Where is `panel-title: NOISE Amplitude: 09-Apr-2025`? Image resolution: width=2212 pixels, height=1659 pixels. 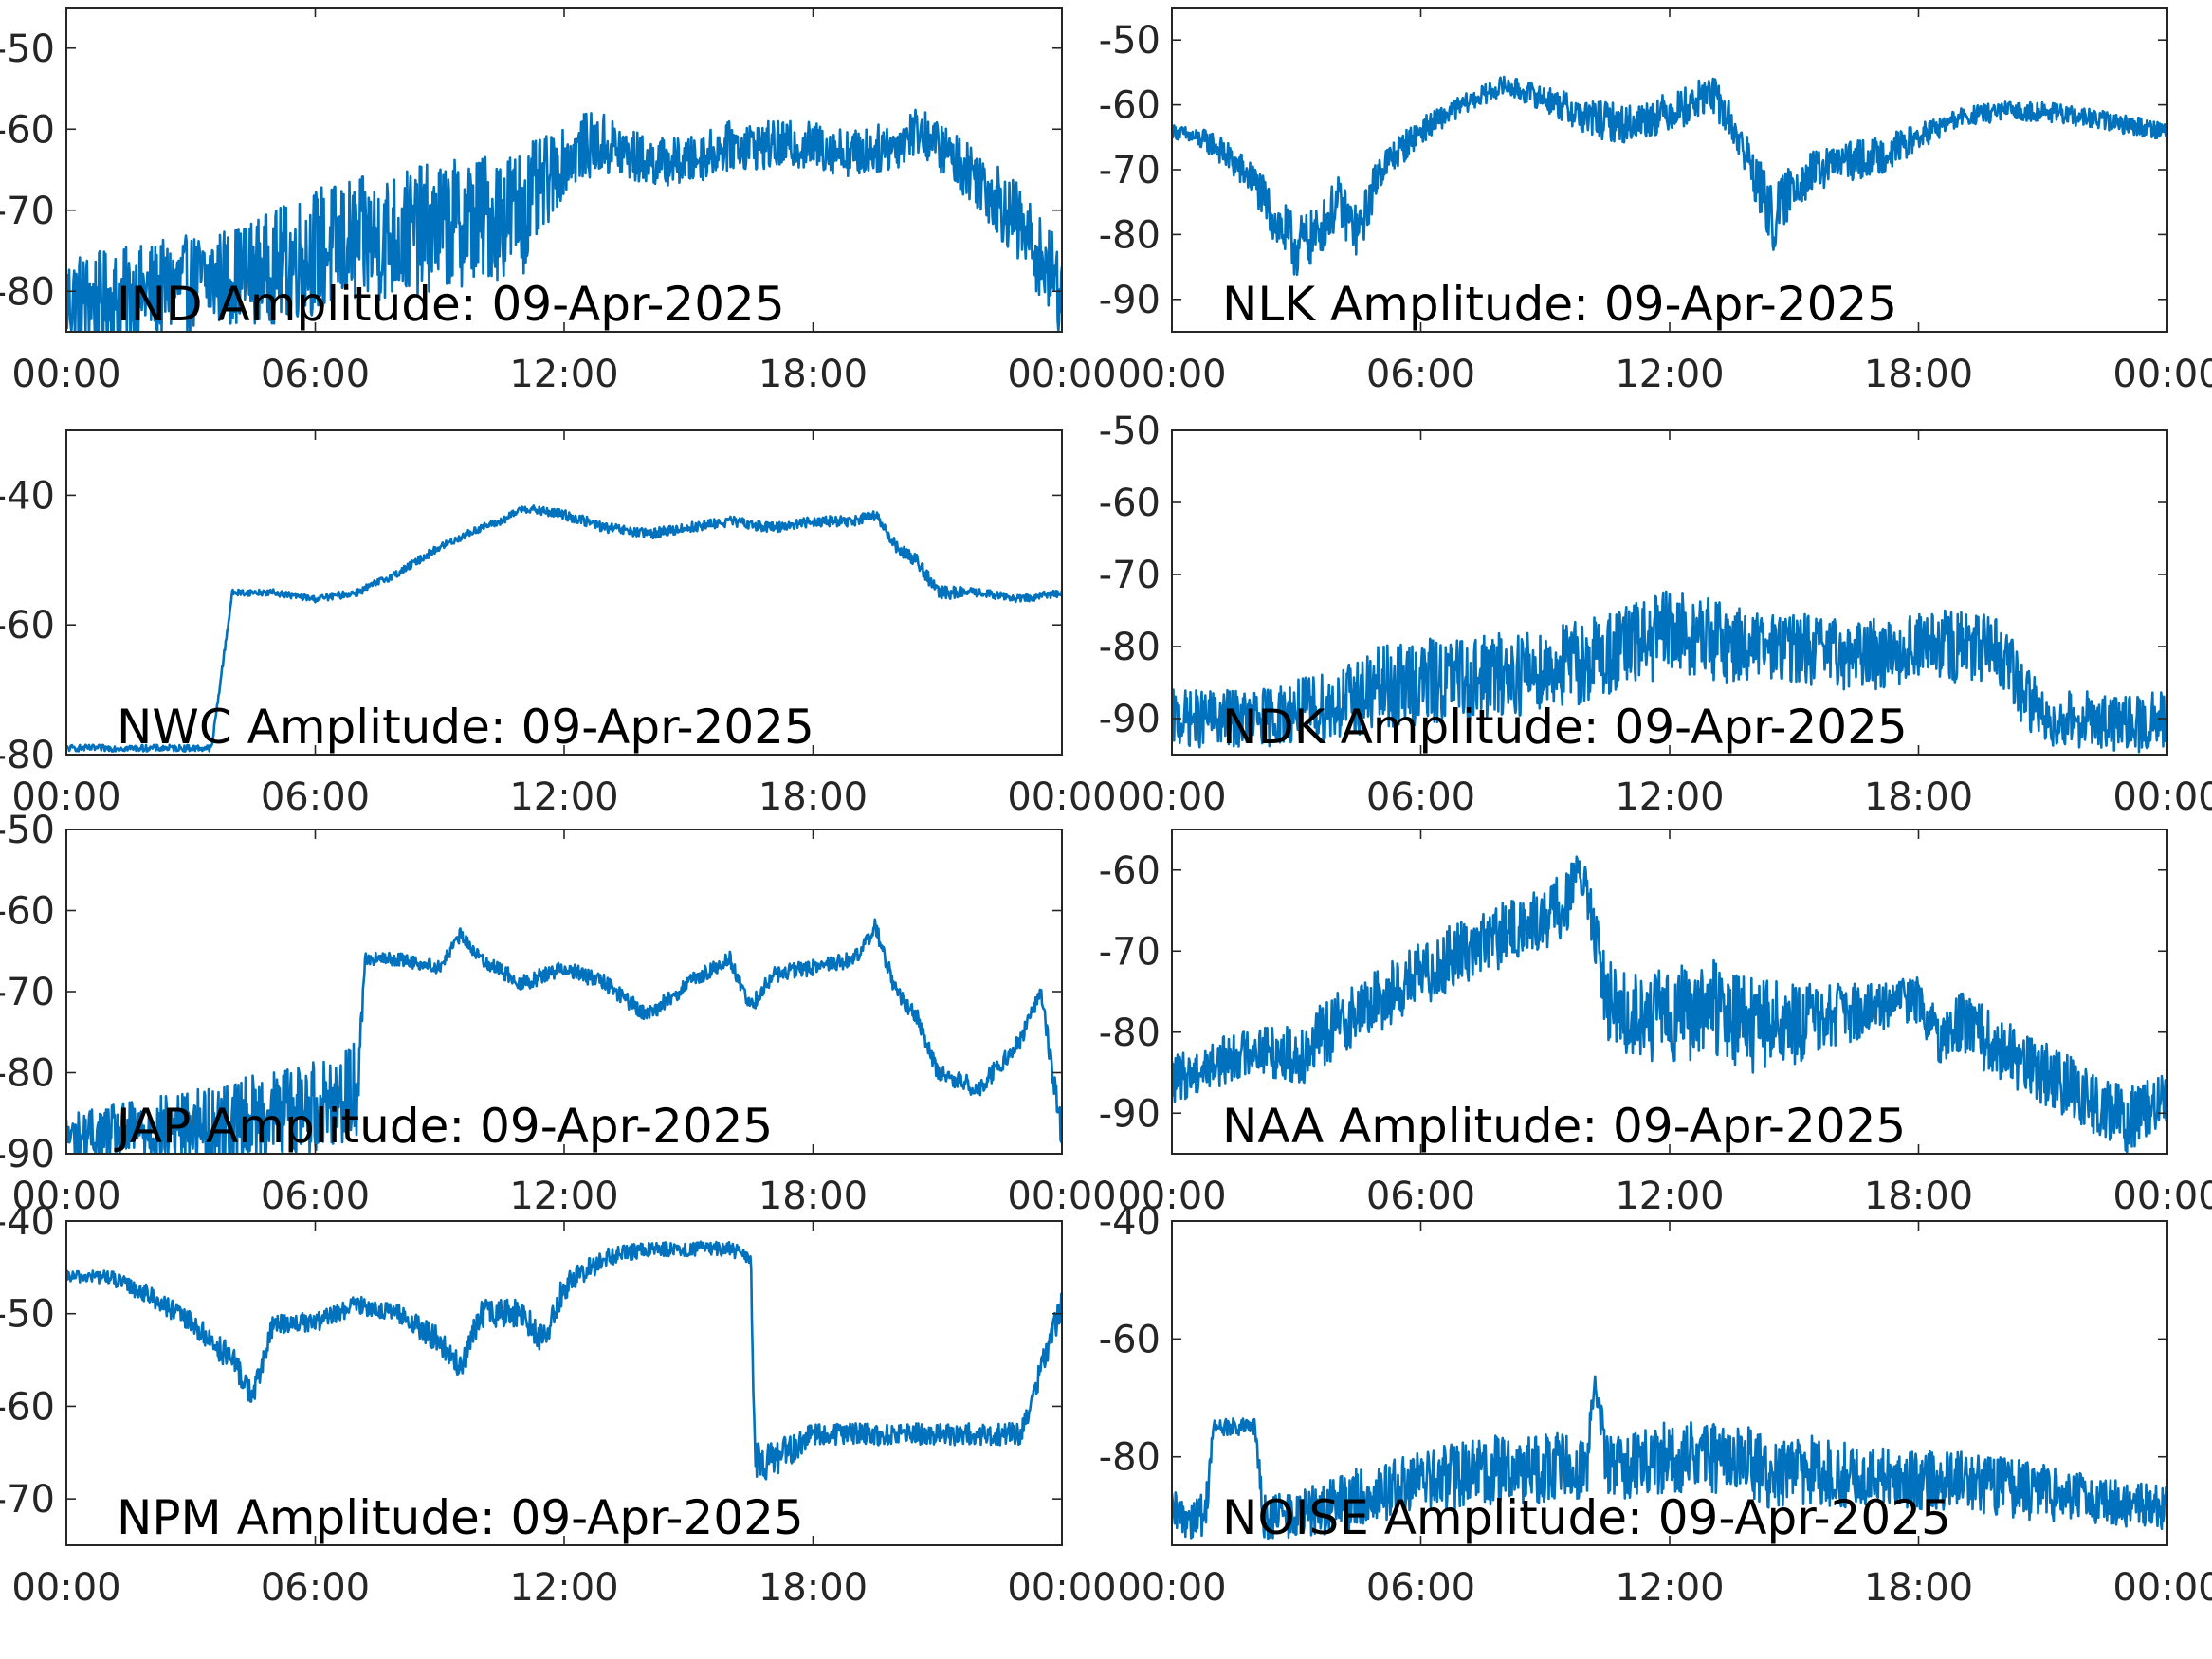 panel-title: NOISE Amplitude: 09-Apr-2025 is located at coordinates (1586, 1517).